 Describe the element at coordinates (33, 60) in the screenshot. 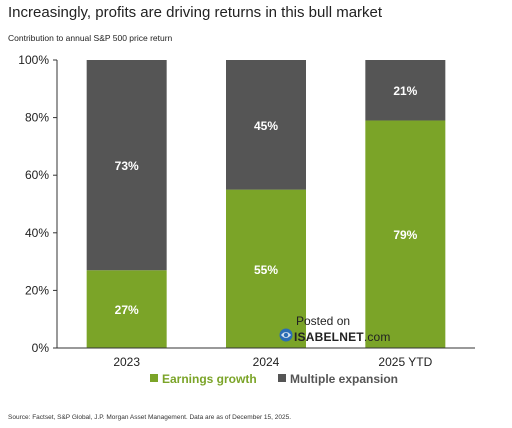

I see `y-tick-label-5: 100%` at that location.